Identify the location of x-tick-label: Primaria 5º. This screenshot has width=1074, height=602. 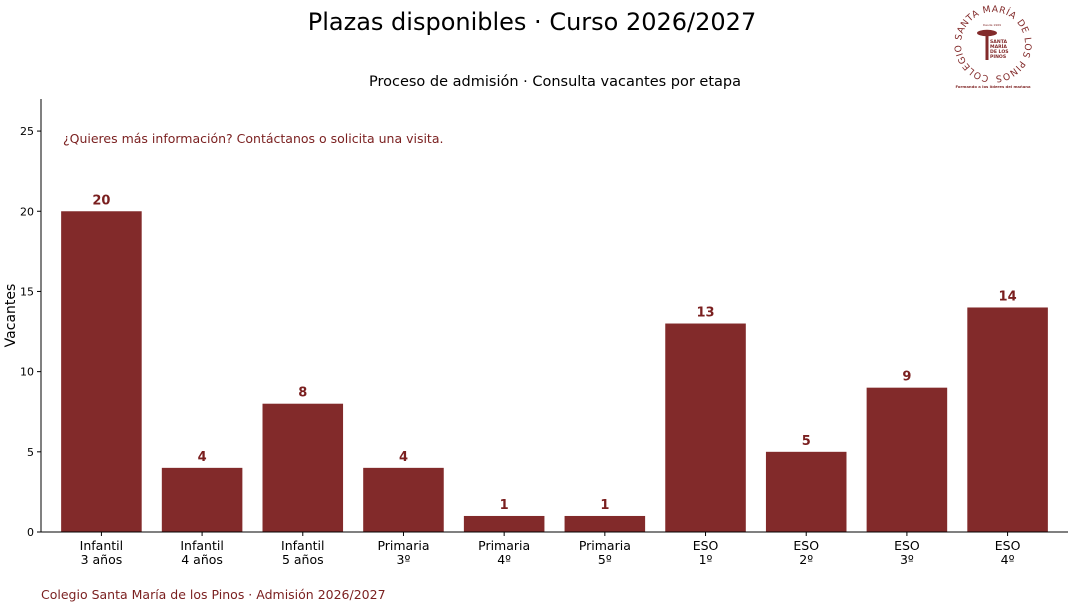
(605, 552).